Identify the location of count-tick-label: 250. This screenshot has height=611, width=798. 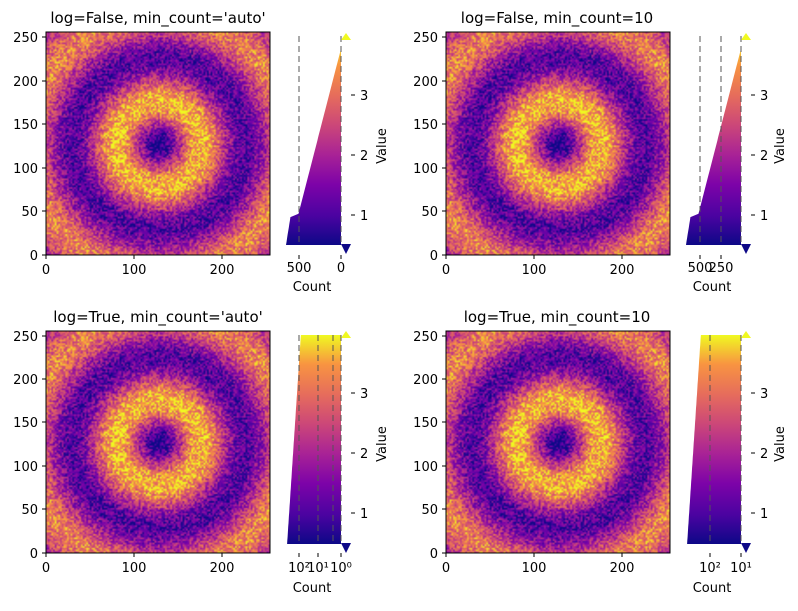
(721, 268).